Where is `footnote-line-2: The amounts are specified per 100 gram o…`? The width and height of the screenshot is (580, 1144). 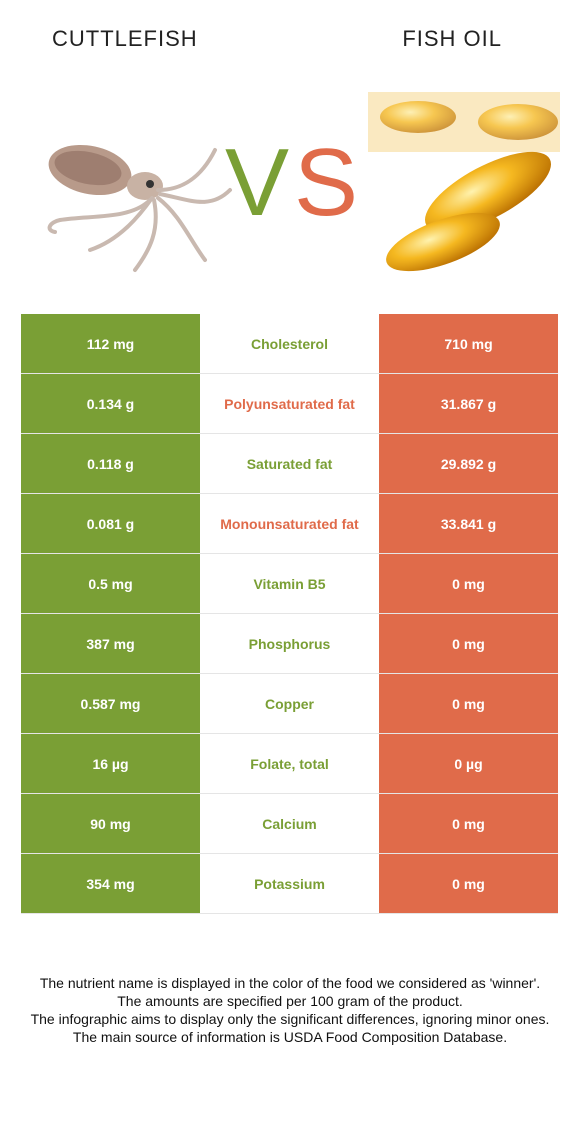
footnote-line-2: The amounts are specified per 100 gram o… is located at coordinates (290, 1001).